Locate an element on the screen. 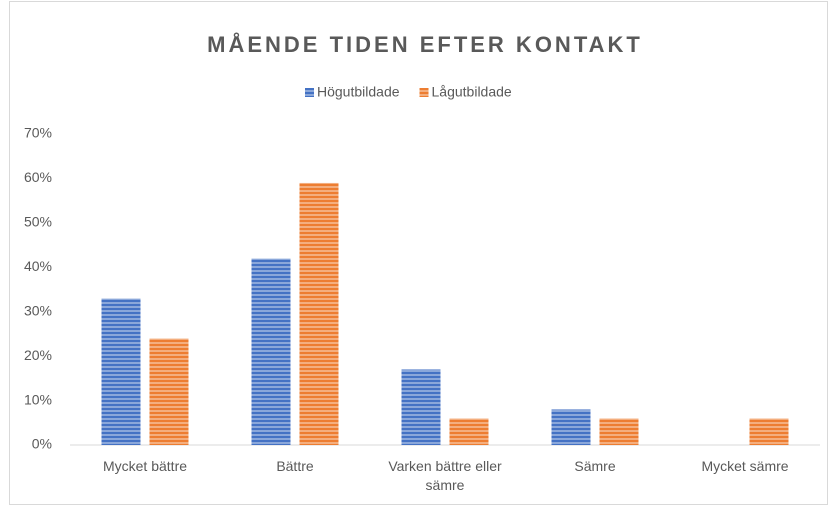  x-tick-label: Bättre is located at coordinates (295, 466).